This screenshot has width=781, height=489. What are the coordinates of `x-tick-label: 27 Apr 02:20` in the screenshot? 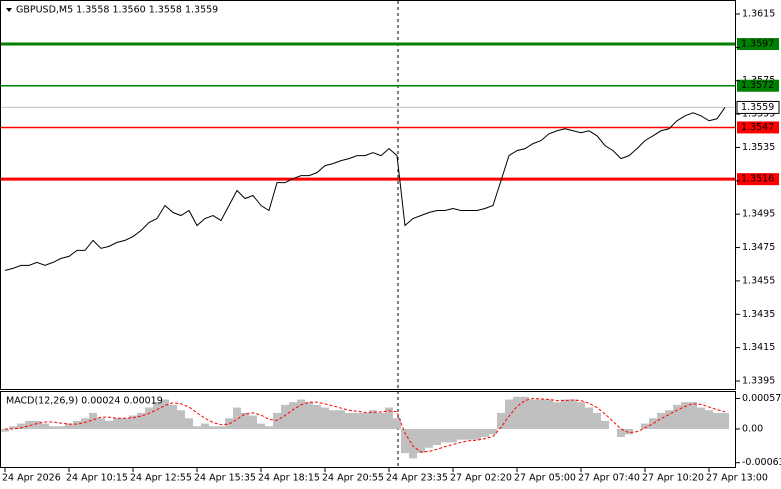 It's located at (481, 478).